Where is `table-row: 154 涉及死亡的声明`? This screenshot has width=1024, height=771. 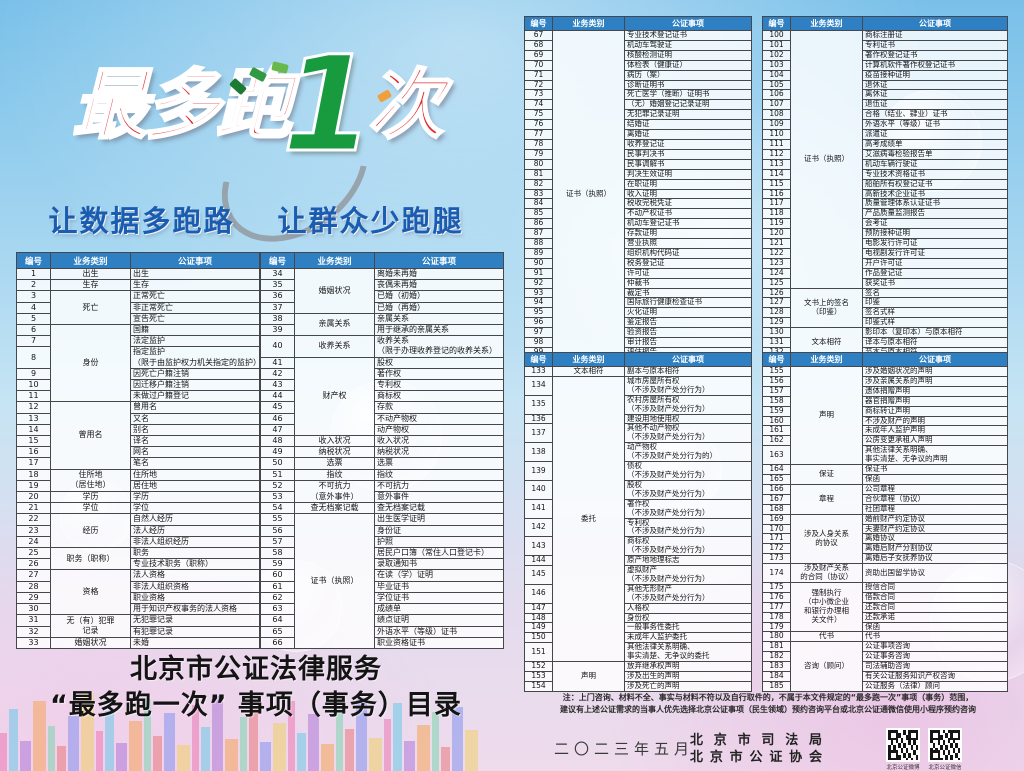 table-row: 154 涉及死亡的声明 is located at coordinates (638, 686).